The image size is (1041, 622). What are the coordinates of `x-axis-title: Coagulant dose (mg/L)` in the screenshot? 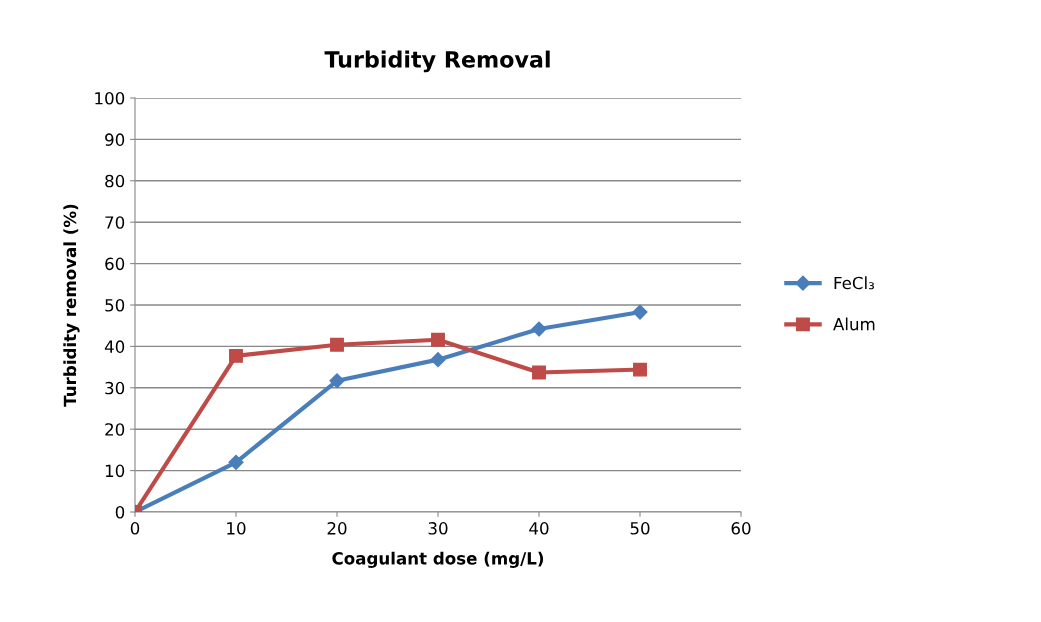 It's located at (438, 559).